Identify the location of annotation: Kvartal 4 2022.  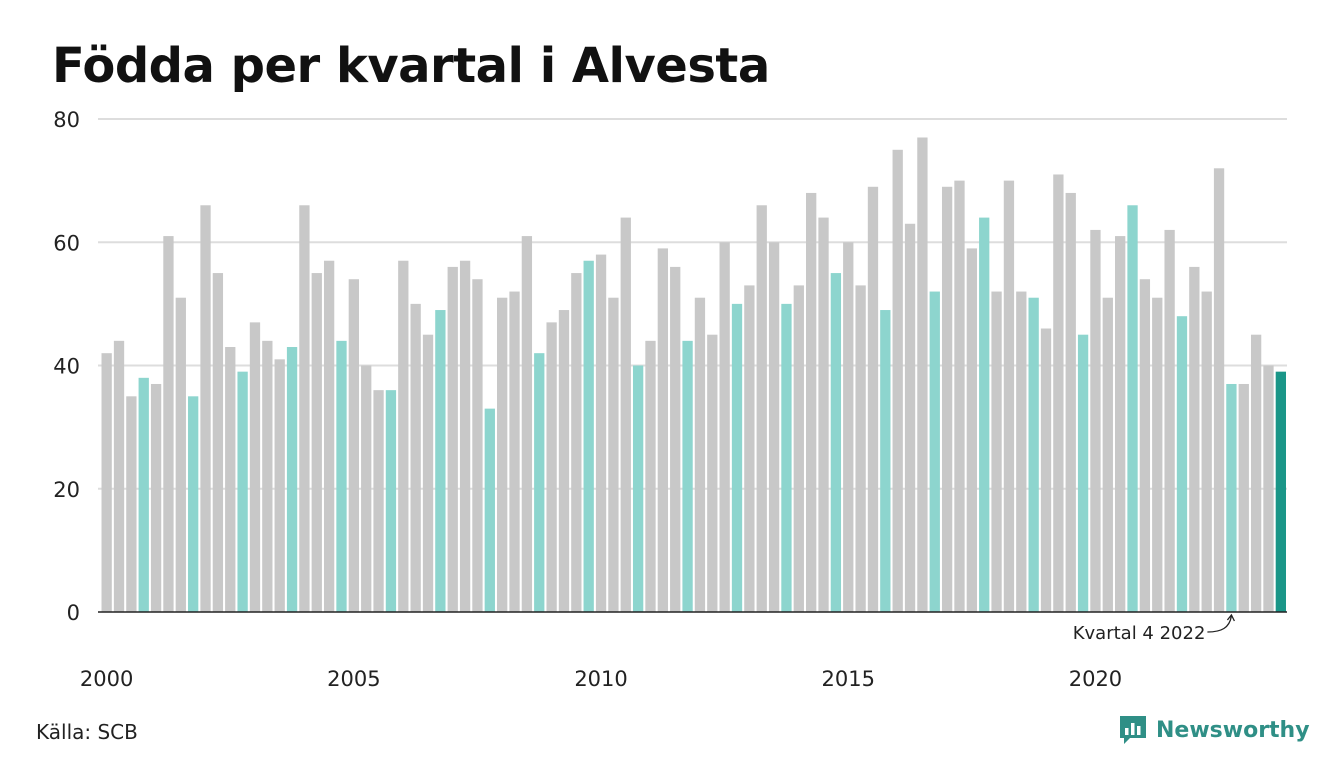
(1154, 628).